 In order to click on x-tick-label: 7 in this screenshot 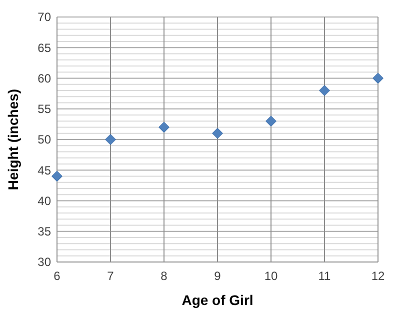, I will do `click(110, 276)`.